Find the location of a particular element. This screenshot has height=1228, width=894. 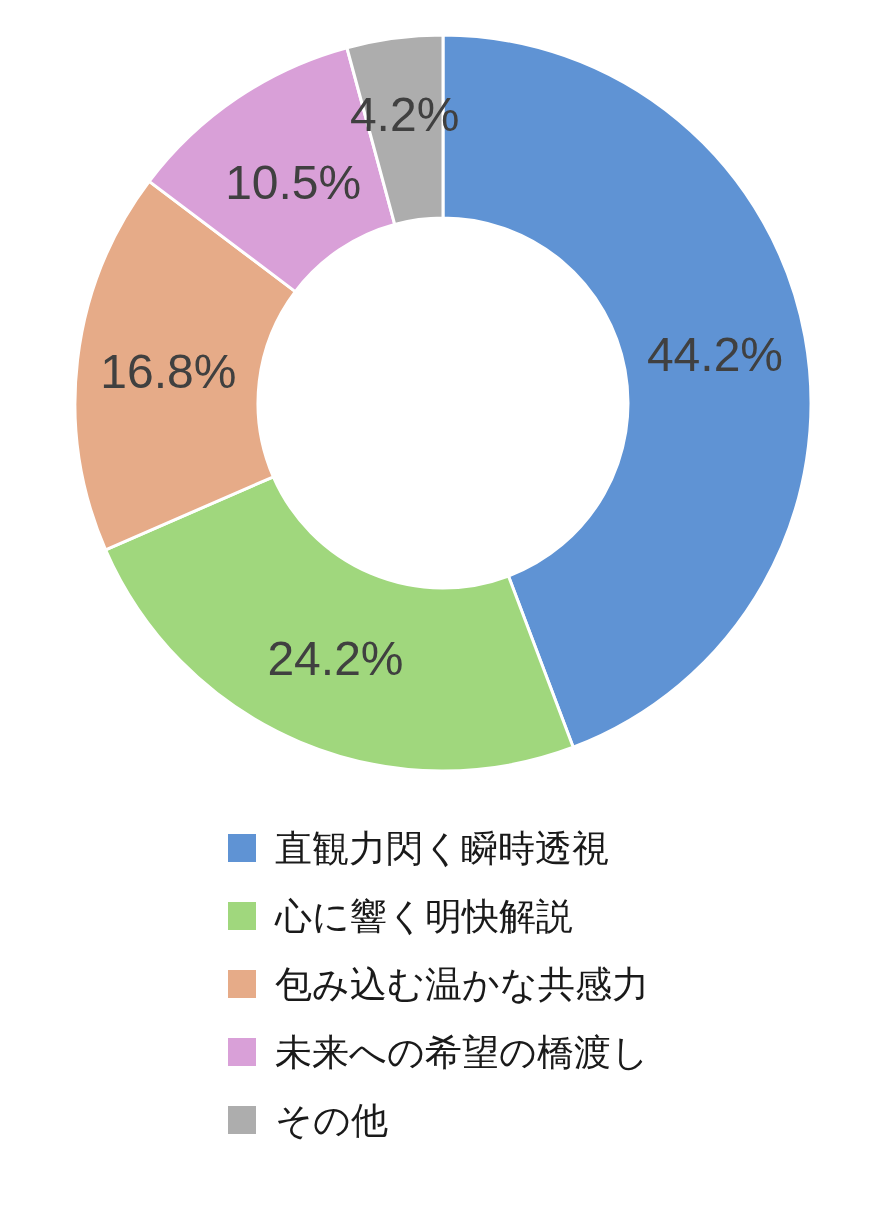

legend-label: その他 is located at coordinates (331, 1121).